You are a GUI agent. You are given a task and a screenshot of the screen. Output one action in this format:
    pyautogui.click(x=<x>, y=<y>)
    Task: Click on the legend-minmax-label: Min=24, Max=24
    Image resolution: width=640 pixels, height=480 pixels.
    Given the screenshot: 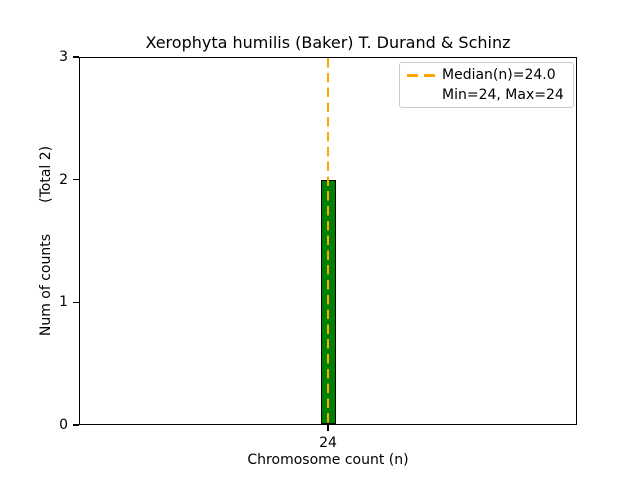 What is the action you would take?
    pyautogui.click(x=503, y=95)
    